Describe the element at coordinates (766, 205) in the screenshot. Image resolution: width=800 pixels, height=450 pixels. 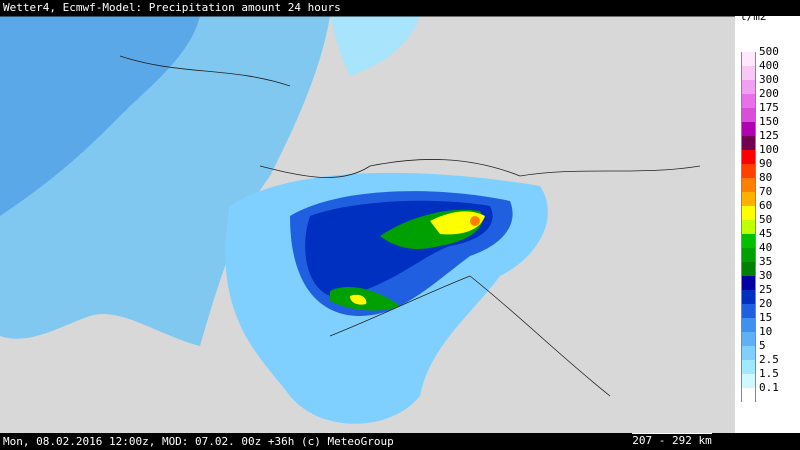
I see `legend-label: 60` at that location.